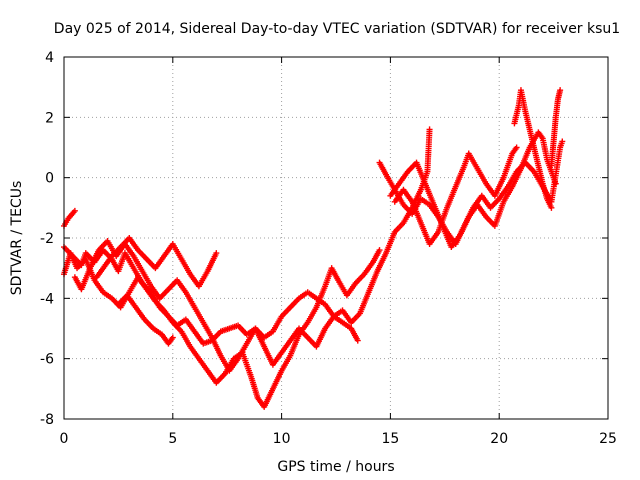 The width and height of the screenshot is (640, 480). Describe the element at coordinates (17, 238) in the screenshot. I see `y-axis-label: SDTVAR / TECUs` at that location.